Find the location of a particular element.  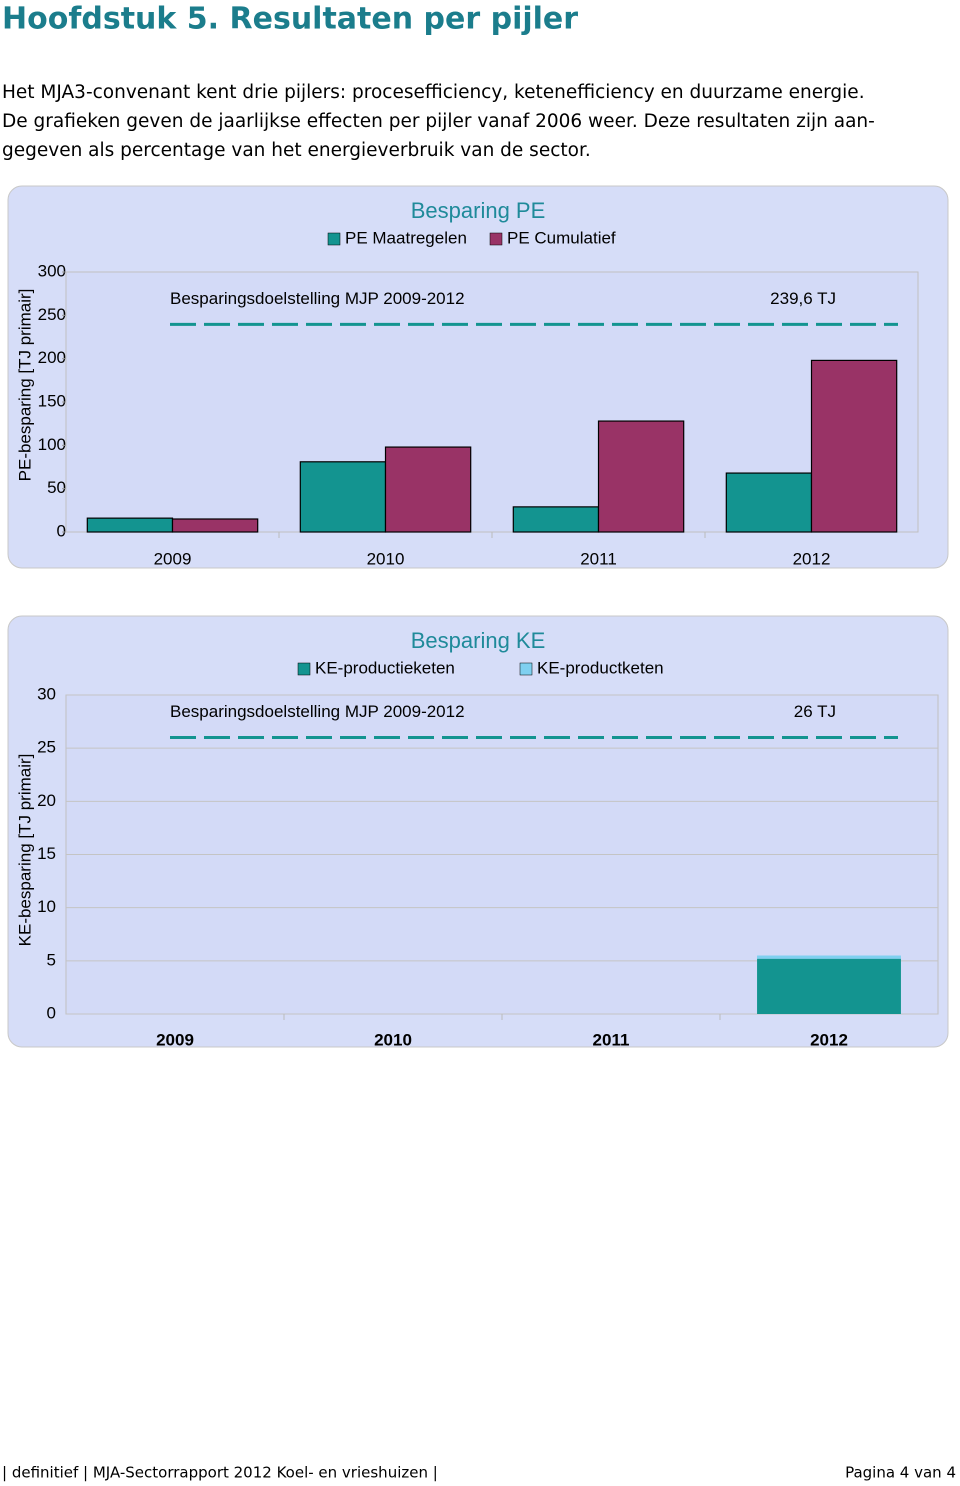

footer-right: Pagina 4 van 4 is located at coordinates (900, 1473).